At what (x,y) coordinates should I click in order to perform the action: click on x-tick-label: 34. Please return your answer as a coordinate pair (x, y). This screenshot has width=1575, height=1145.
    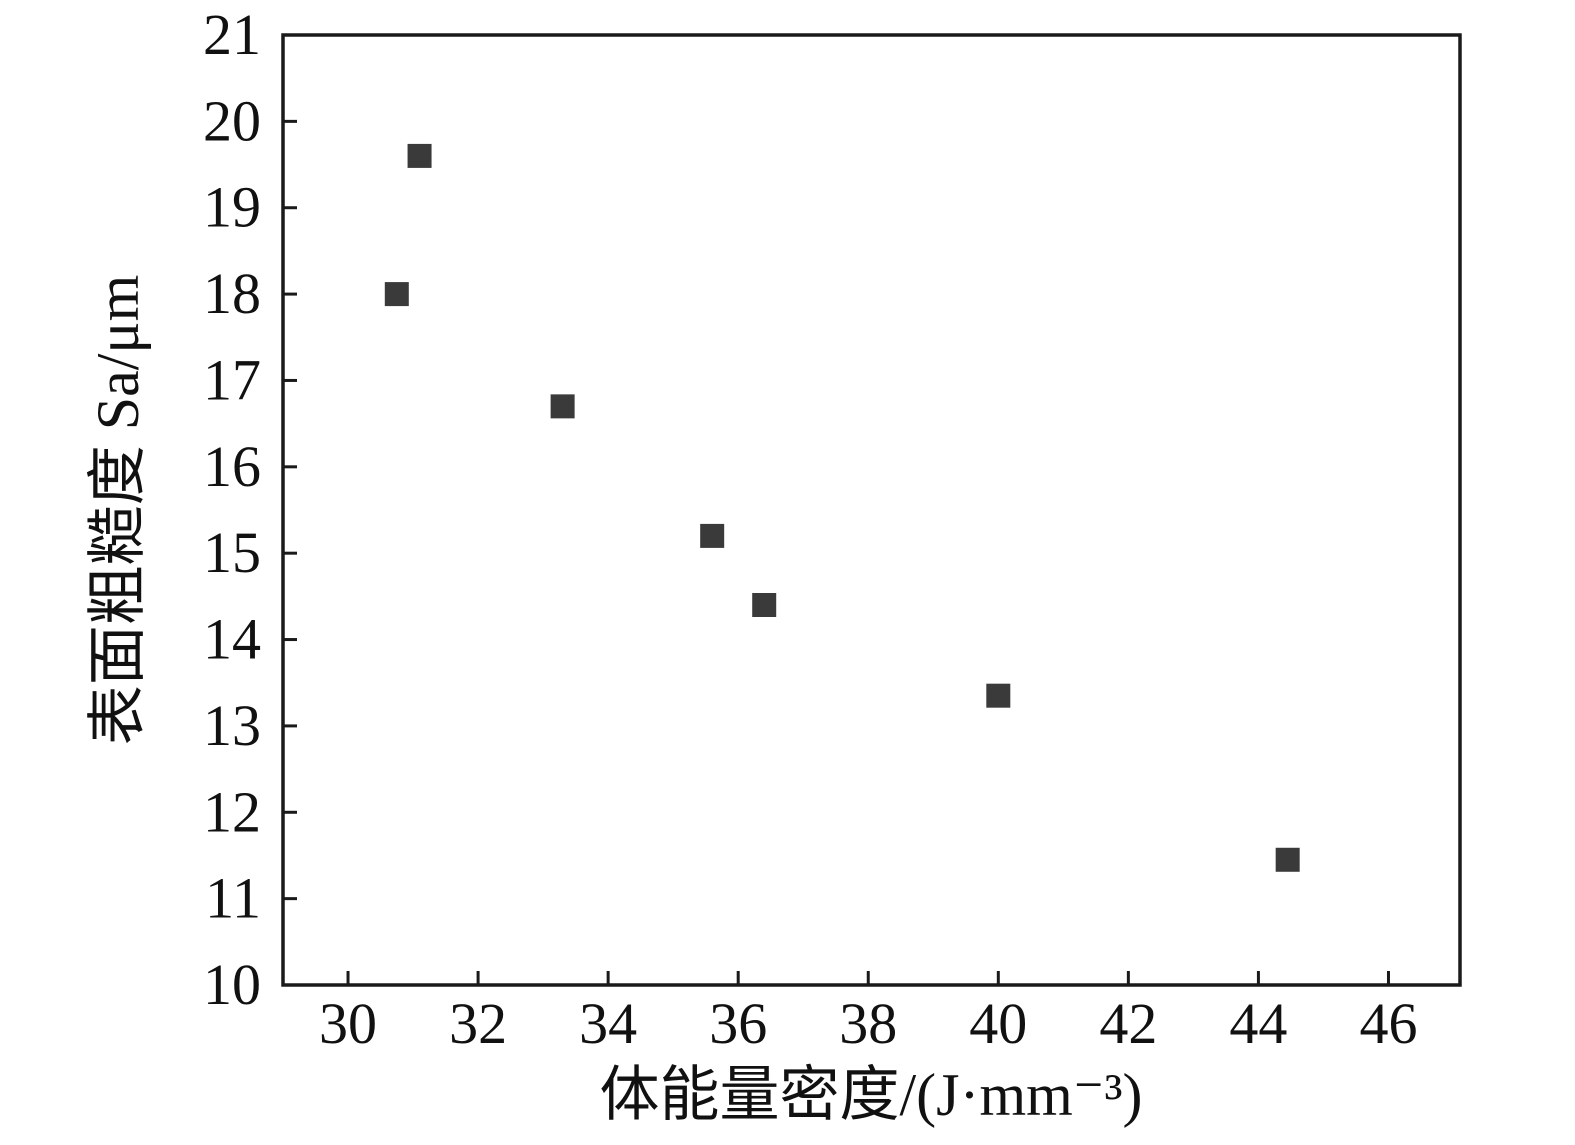
    Looking at the image, I should click on (608, 1023).